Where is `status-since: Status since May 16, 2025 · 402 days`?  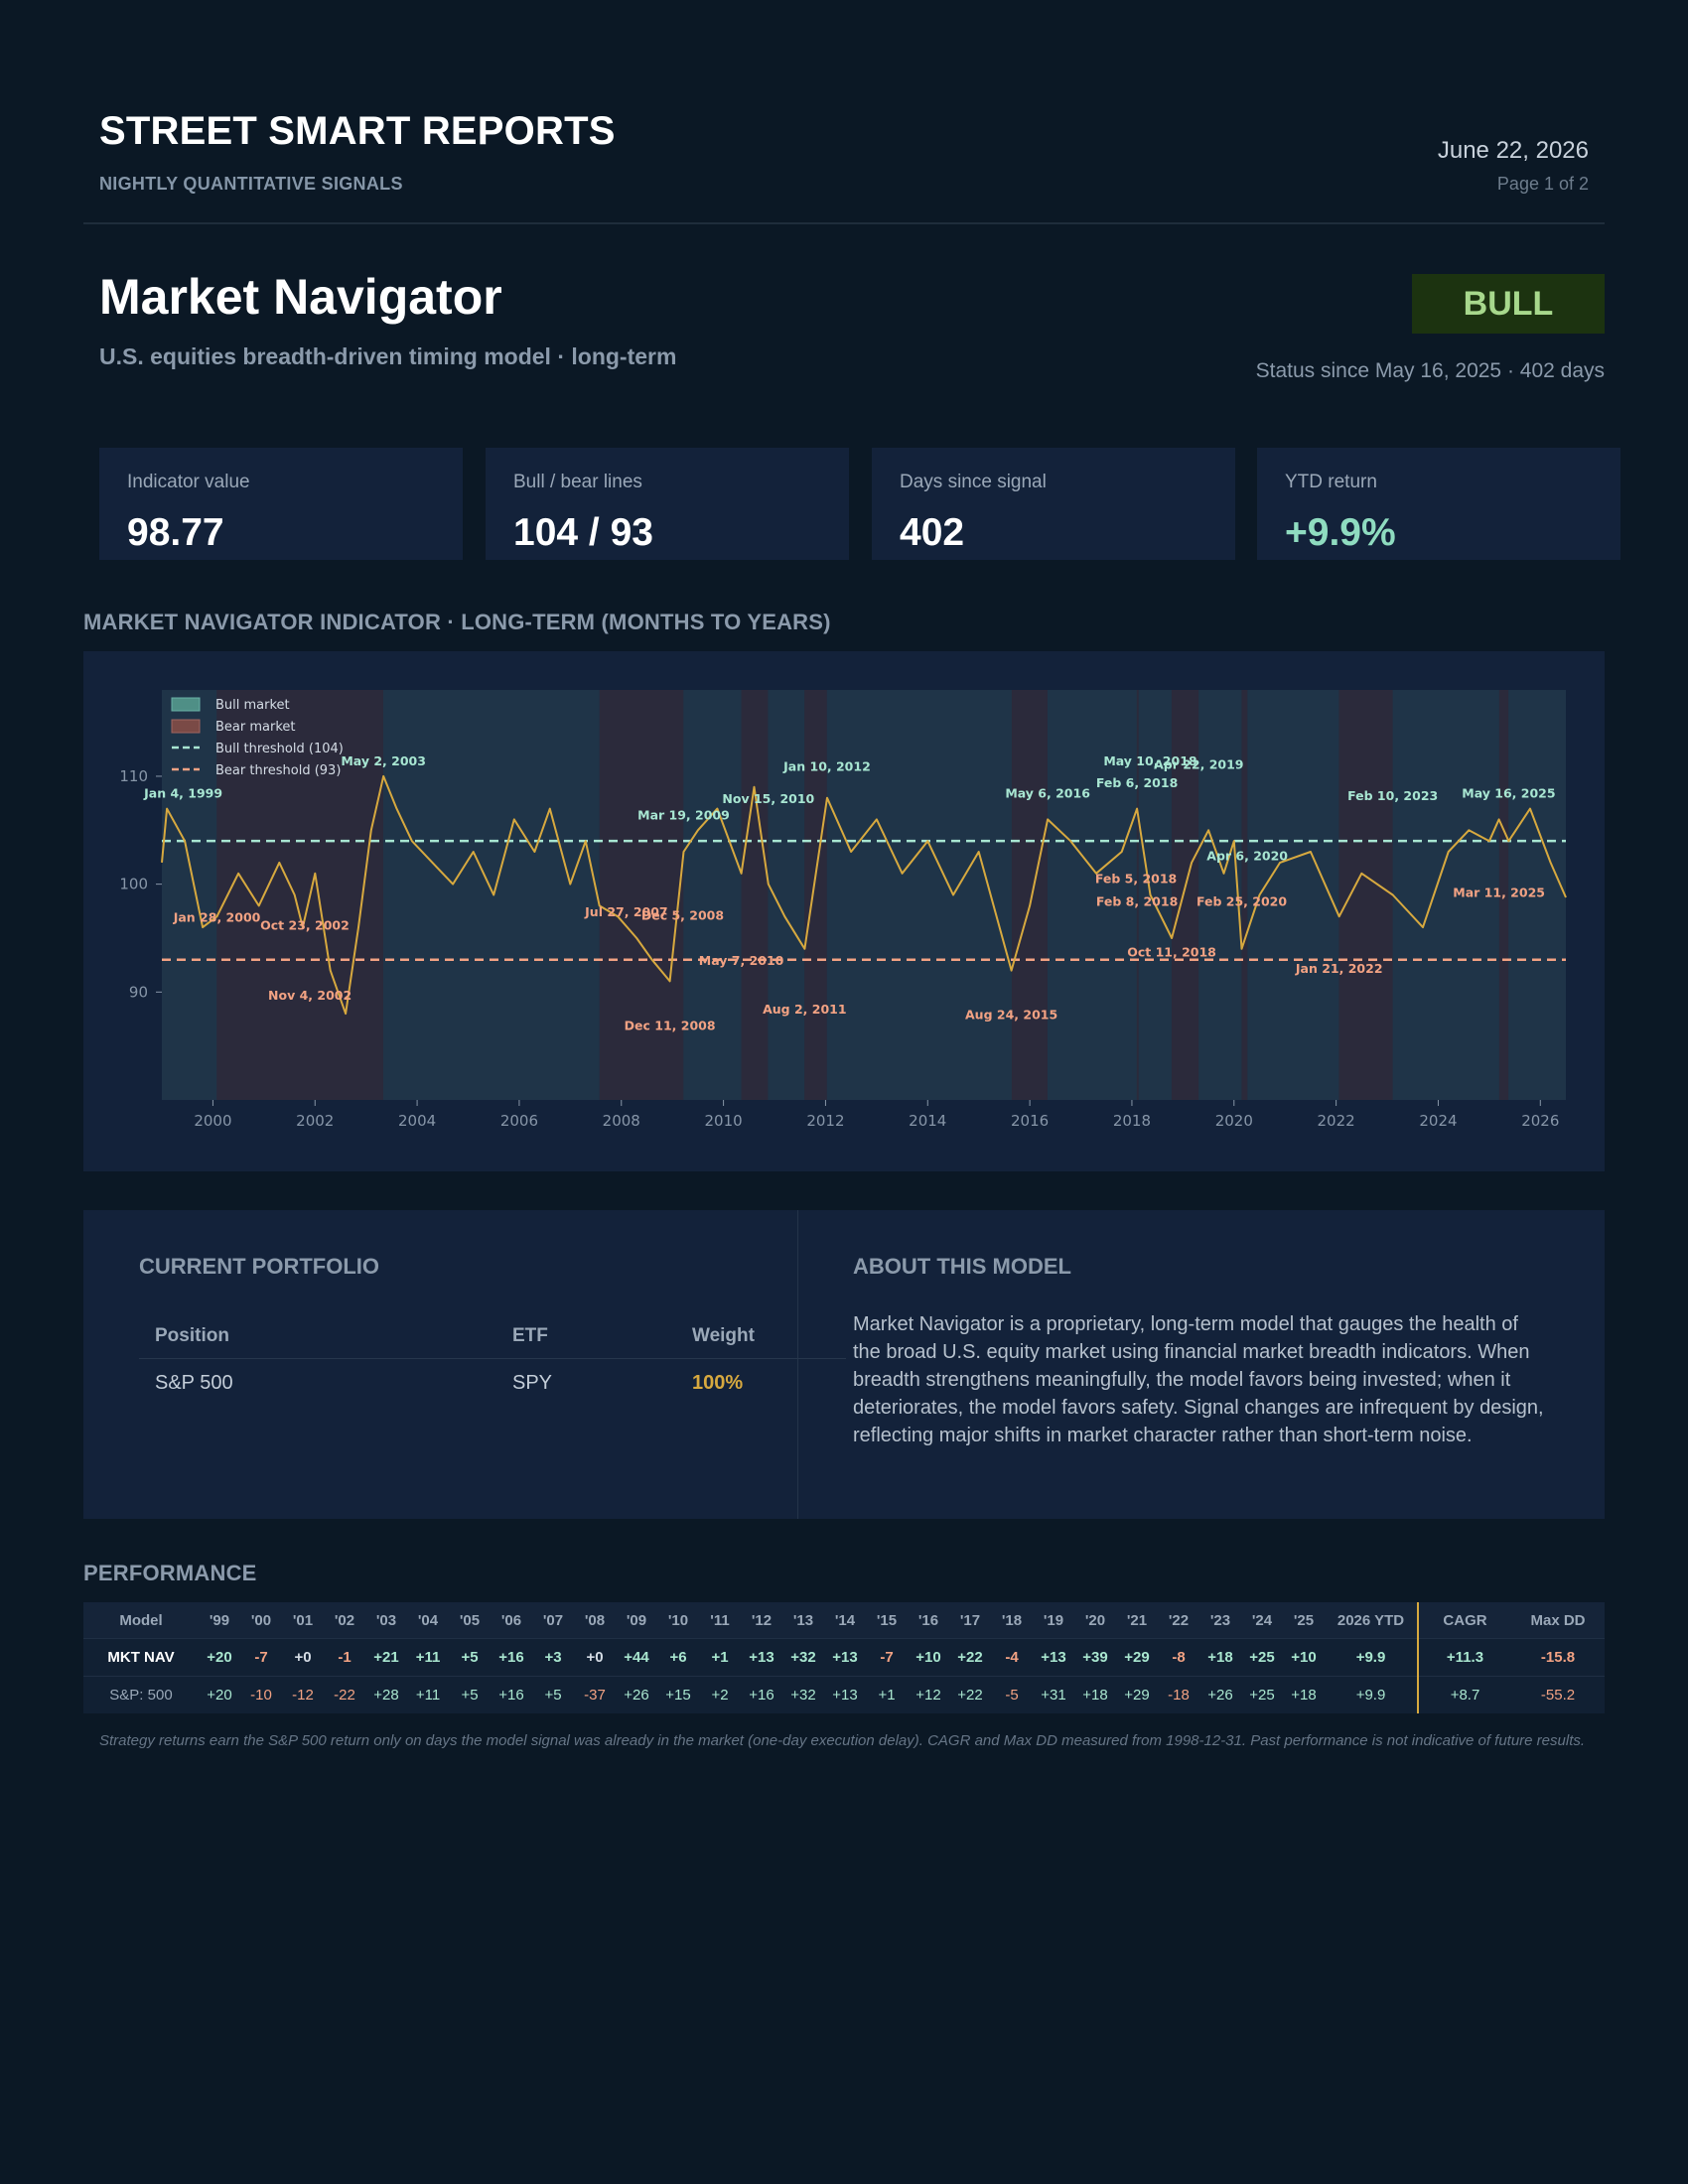 status-since: Status since May 16, 2025 · 402 days is located at coordinates (1430, 370).